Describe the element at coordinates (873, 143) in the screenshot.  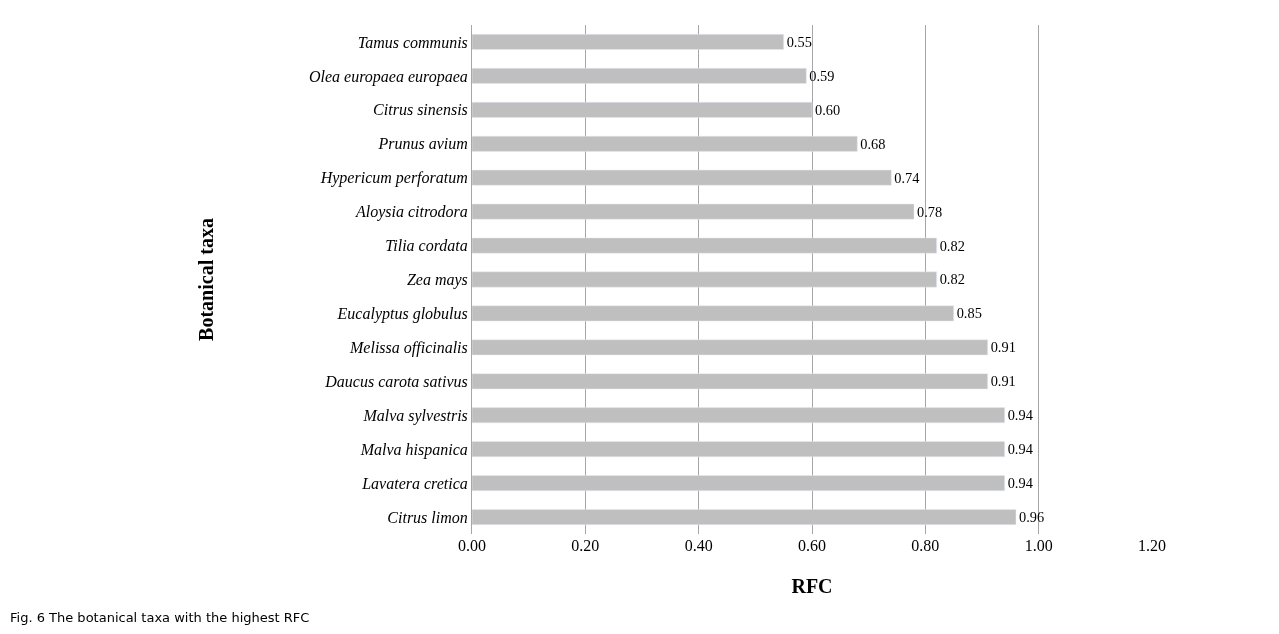
I see `data-label: 0.68` at that location.